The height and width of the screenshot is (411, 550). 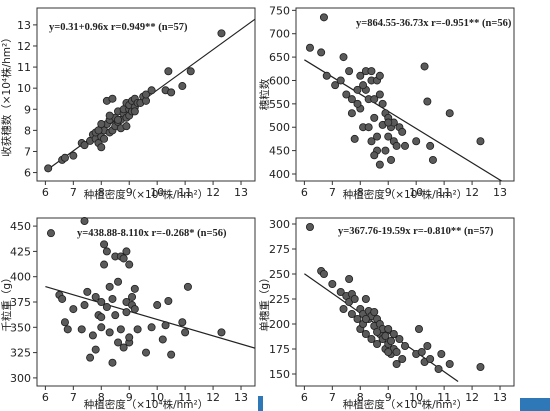 What do you see at coordinates (279, 249) in the screenshot?
I see `y-tick-label: 275` at bounding box center [279, 249].